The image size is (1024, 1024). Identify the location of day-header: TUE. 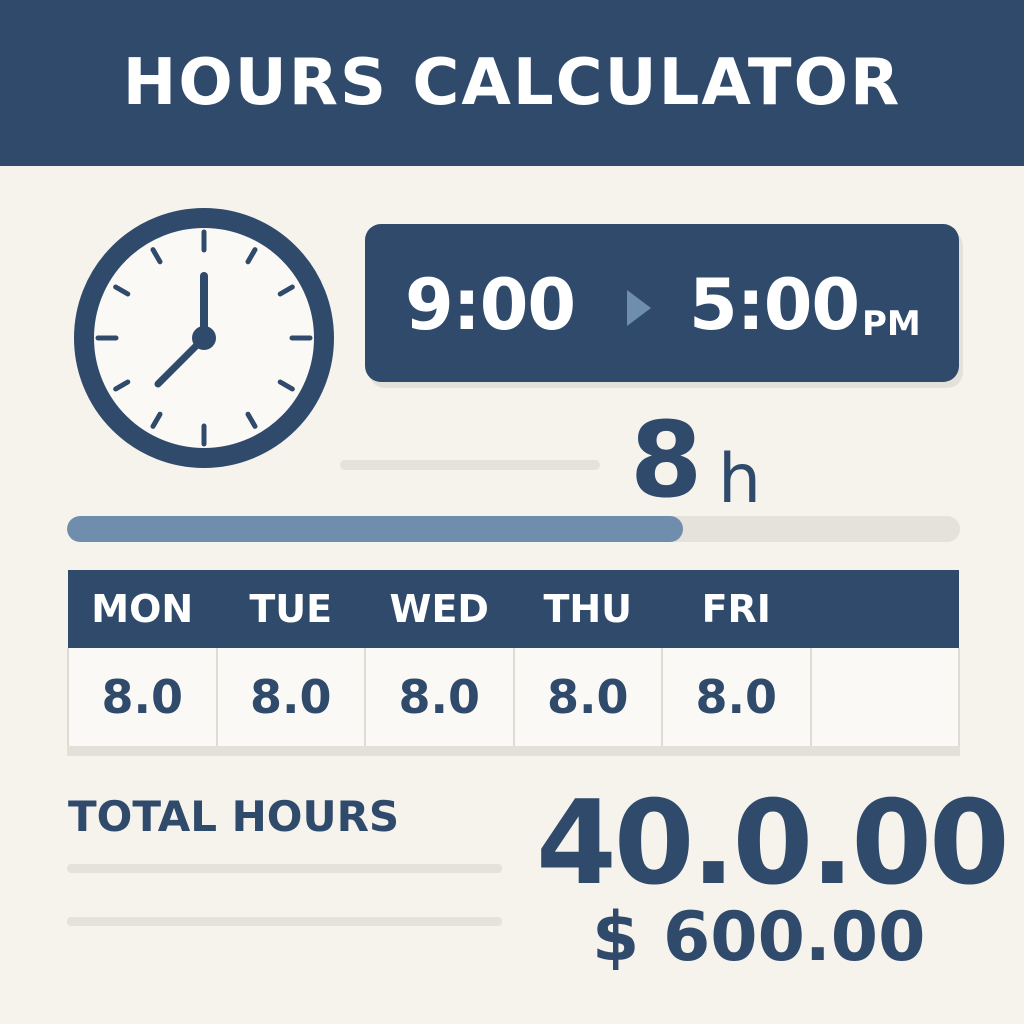
(290, 609).